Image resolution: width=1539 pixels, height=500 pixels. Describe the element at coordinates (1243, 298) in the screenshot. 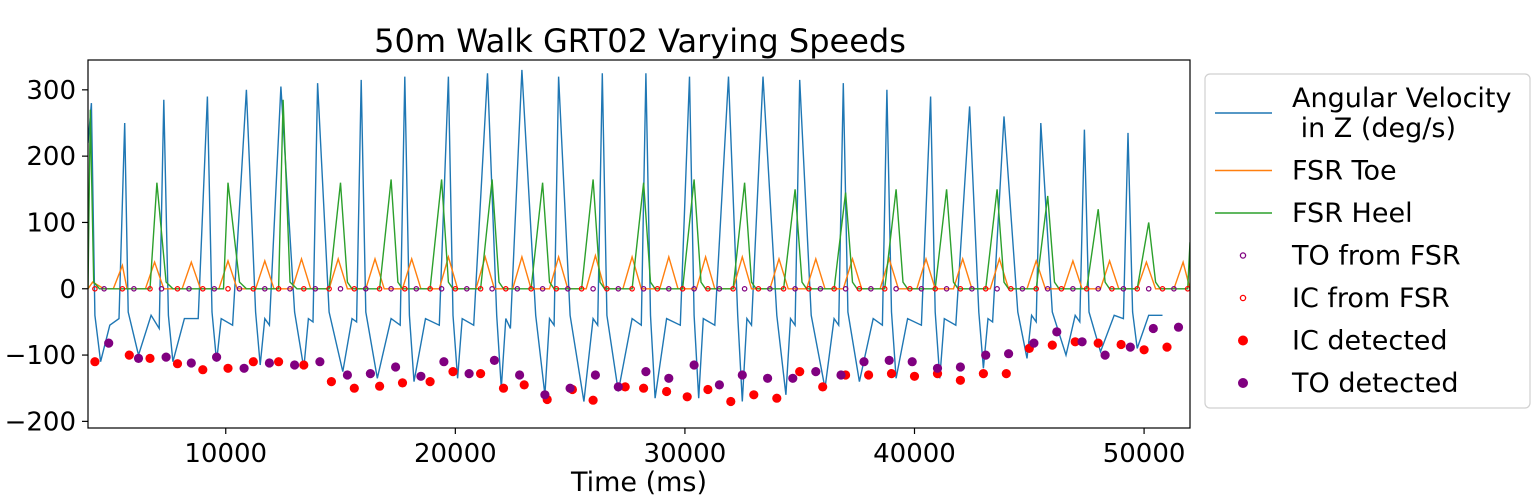

I see `legend-swatch-ic_fsr` at that location.